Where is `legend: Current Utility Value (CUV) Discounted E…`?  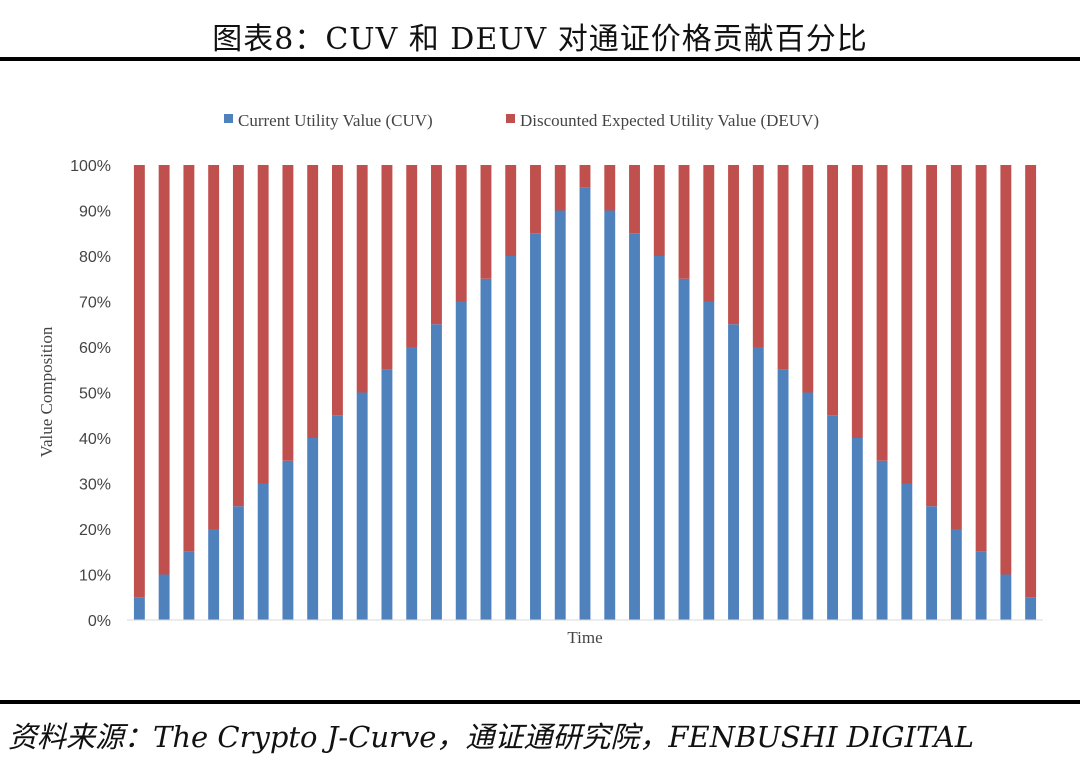
legend: Current Utility Value (CUV) Discounted E… is located at coordinates (521, 120).